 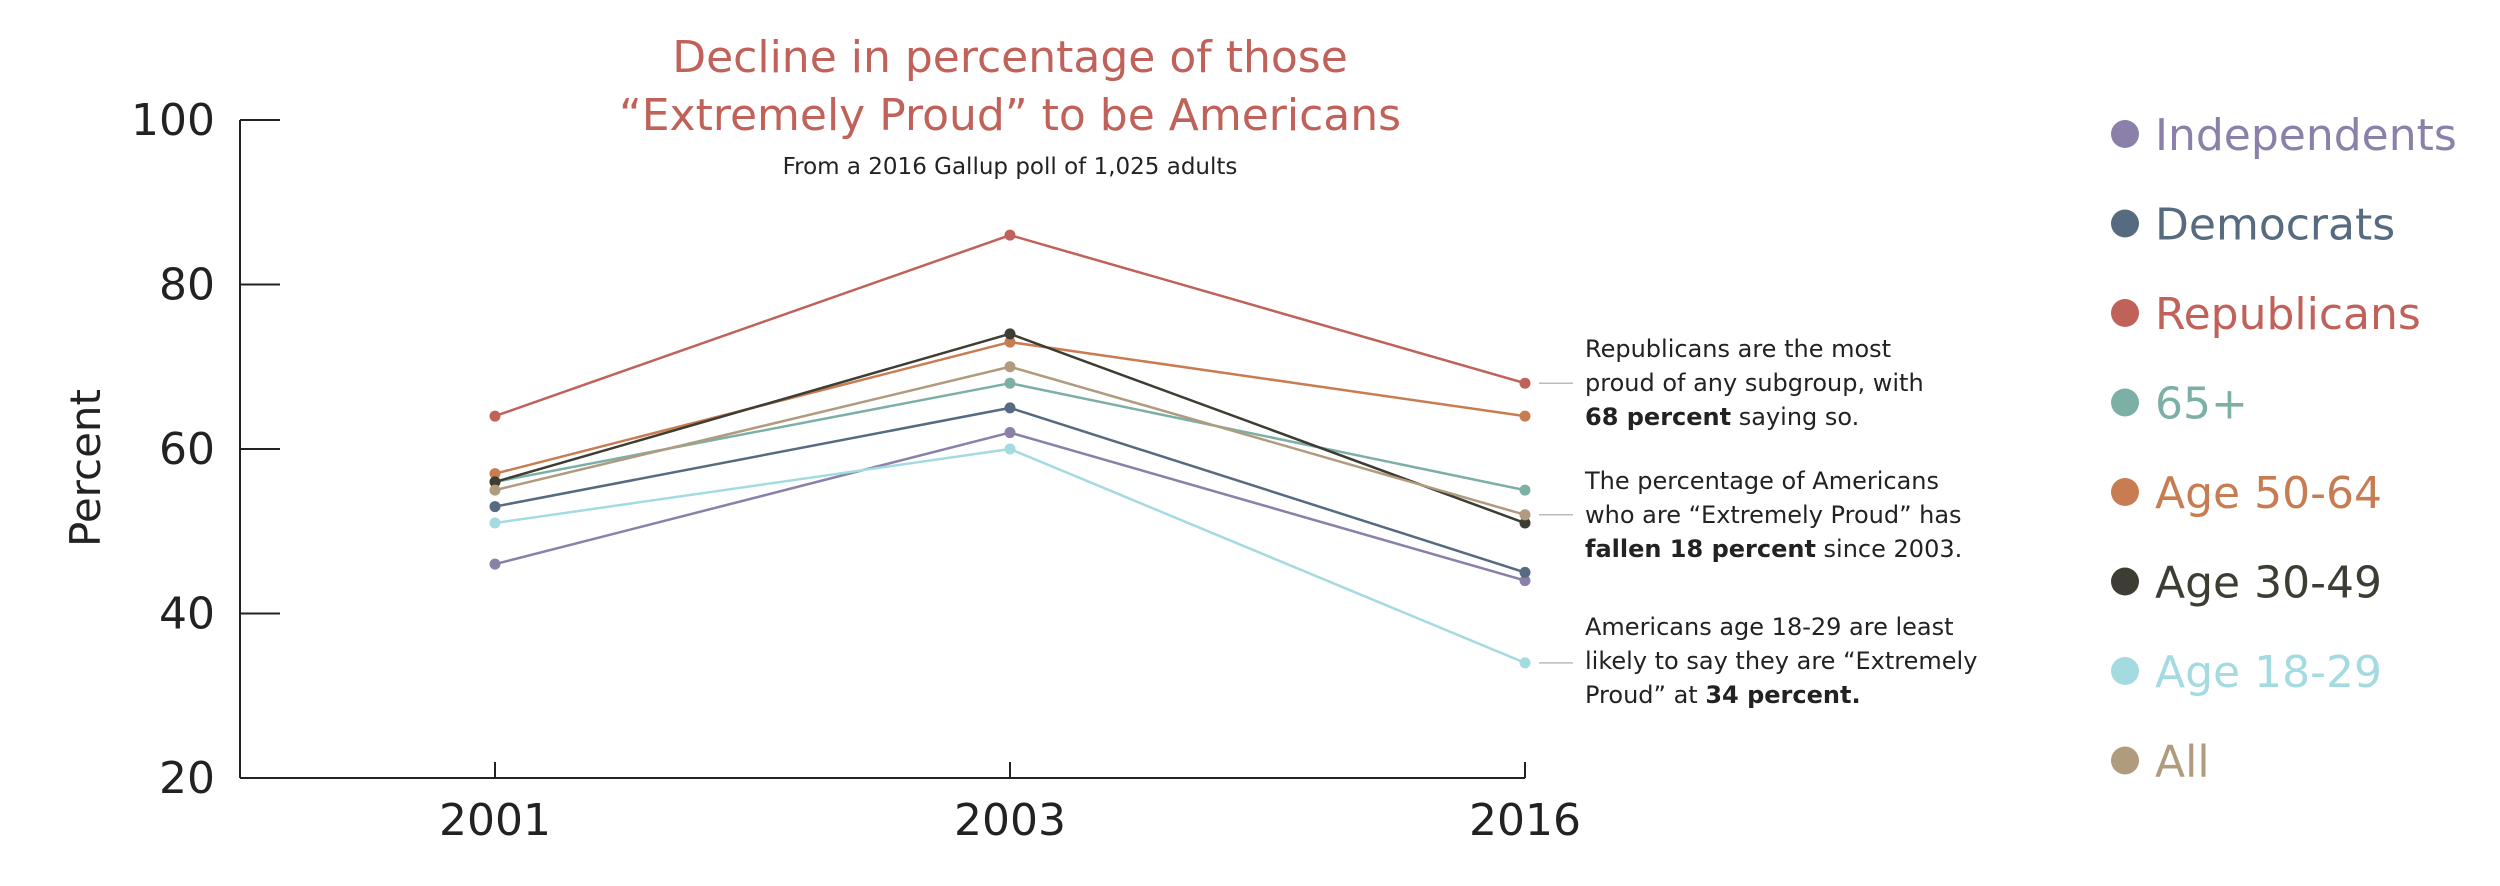 I want to click on annotation-age-18-29-before: Proud” at, so click(x=1645, y=695).